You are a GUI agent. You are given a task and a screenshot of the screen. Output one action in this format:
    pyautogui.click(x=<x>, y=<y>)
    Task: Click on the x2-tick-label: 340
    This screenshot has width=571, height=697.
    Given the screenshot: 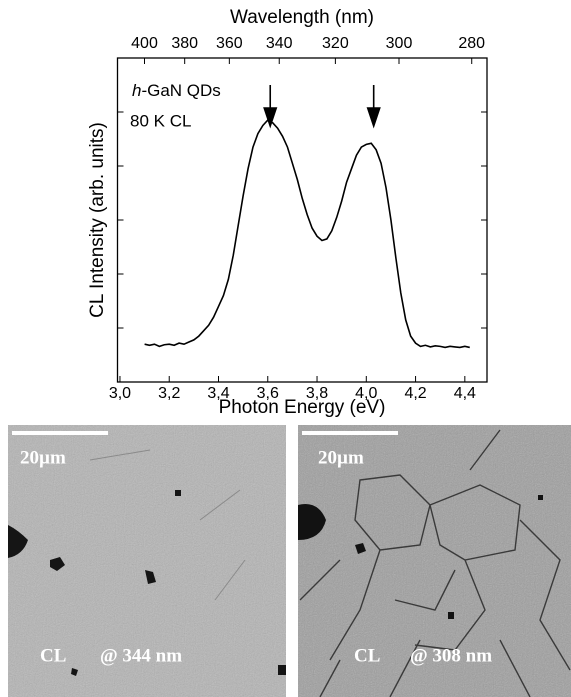 What is the action you would take?
    pyautogui.click(x=279, y=43)
    